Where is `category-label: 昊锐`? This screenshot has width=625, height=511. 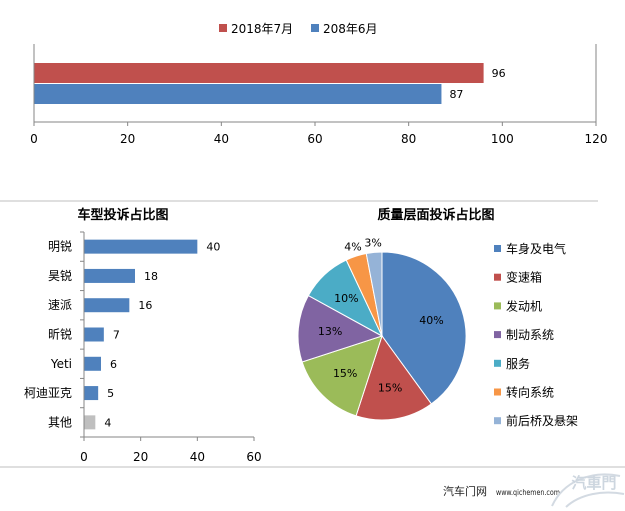
category-label: 昊锐 is located at coordinates (60, 276).